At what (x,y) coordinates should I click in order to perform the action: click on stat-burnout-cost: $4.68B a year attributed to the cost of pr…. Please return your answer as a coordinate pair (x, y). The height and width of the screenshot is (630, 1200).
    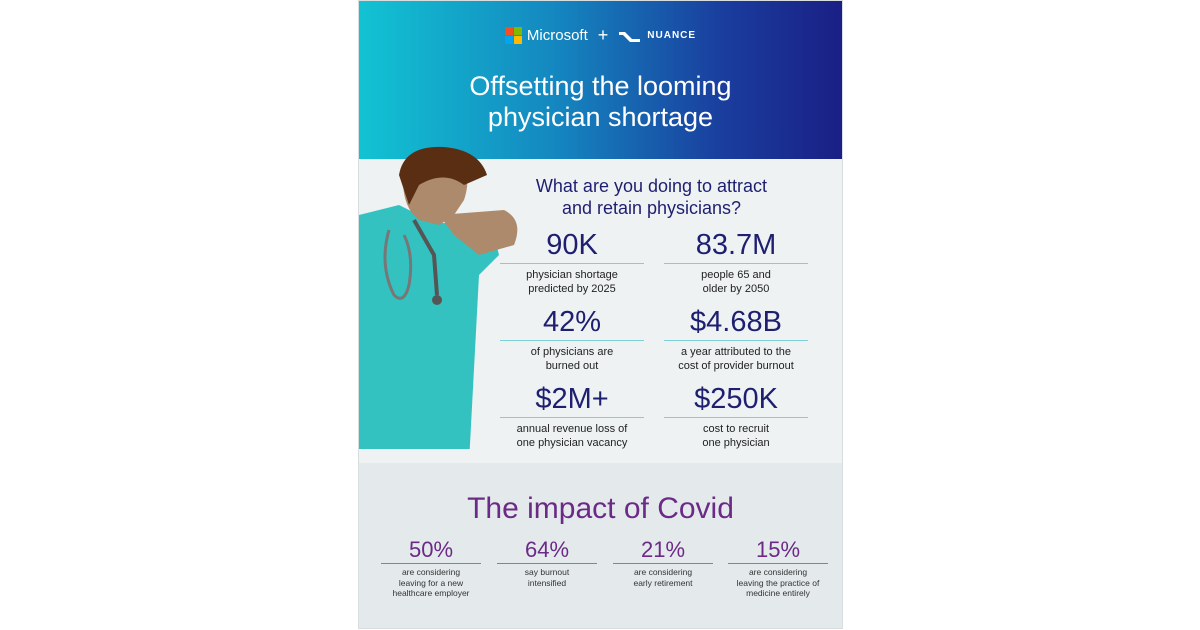
    Looking at the image, I should click on (736, 339).